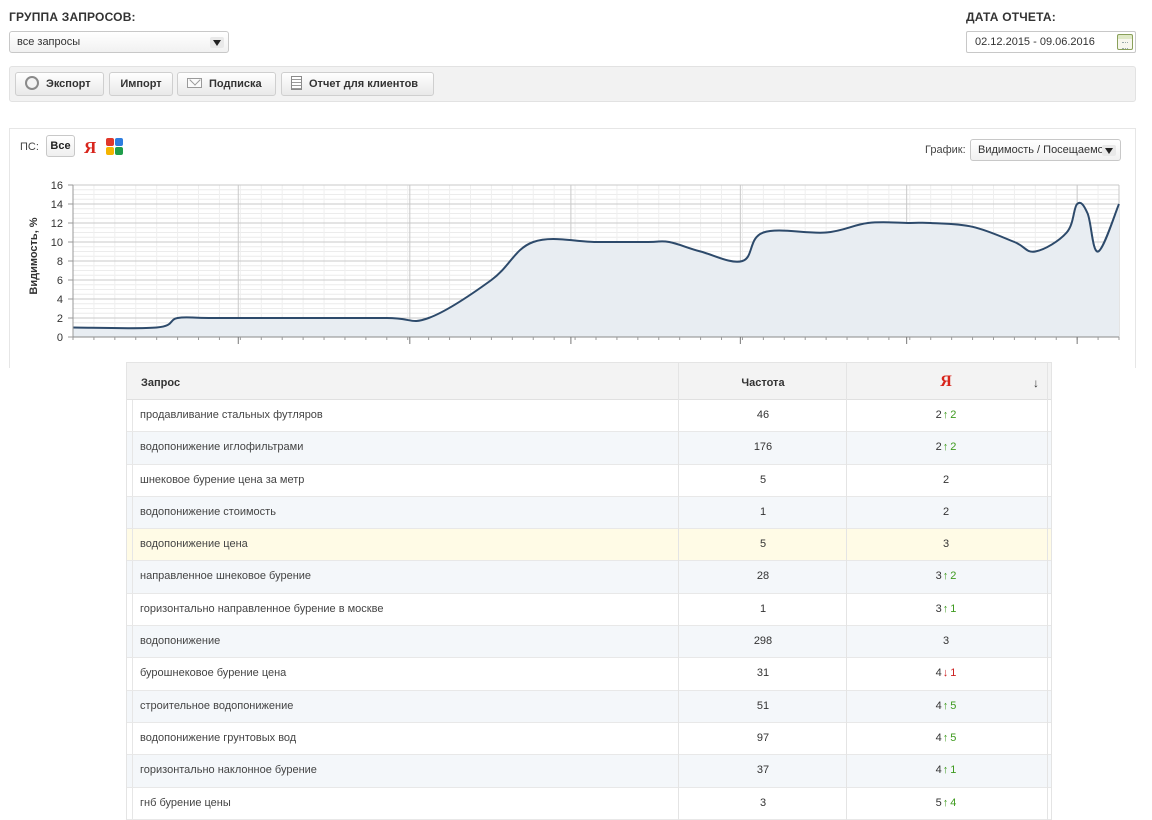 This screenshot has width=1152, height=820. What do you see at coordinates (204, 512) in the screenshot?
I see `query-text: водопонижение стоимость` at bounding box center [204, 512].